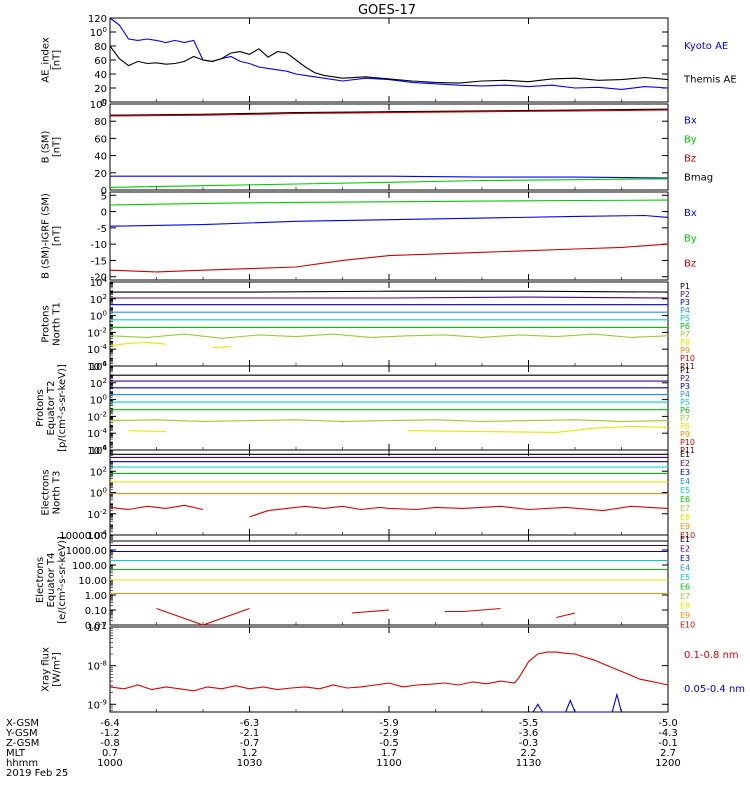 This screenshot has width=750, height=804. Describe the element at coordinates (389, 420) in the screenshot. I see `series-line-p7` at that location.